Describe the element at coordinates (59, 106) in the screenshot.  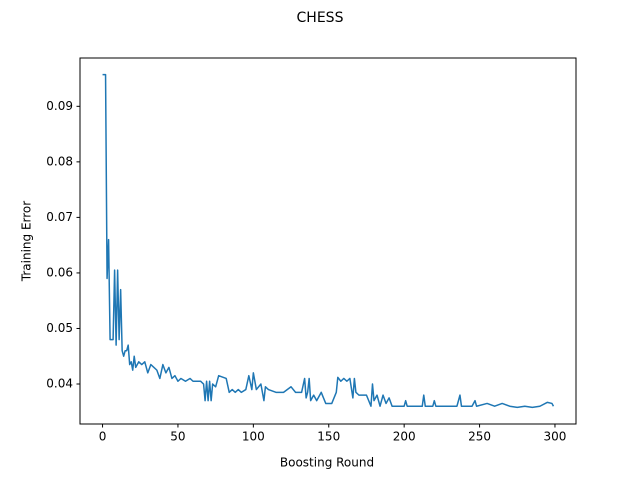
I see `y-tick-label: 0.09` at that location.